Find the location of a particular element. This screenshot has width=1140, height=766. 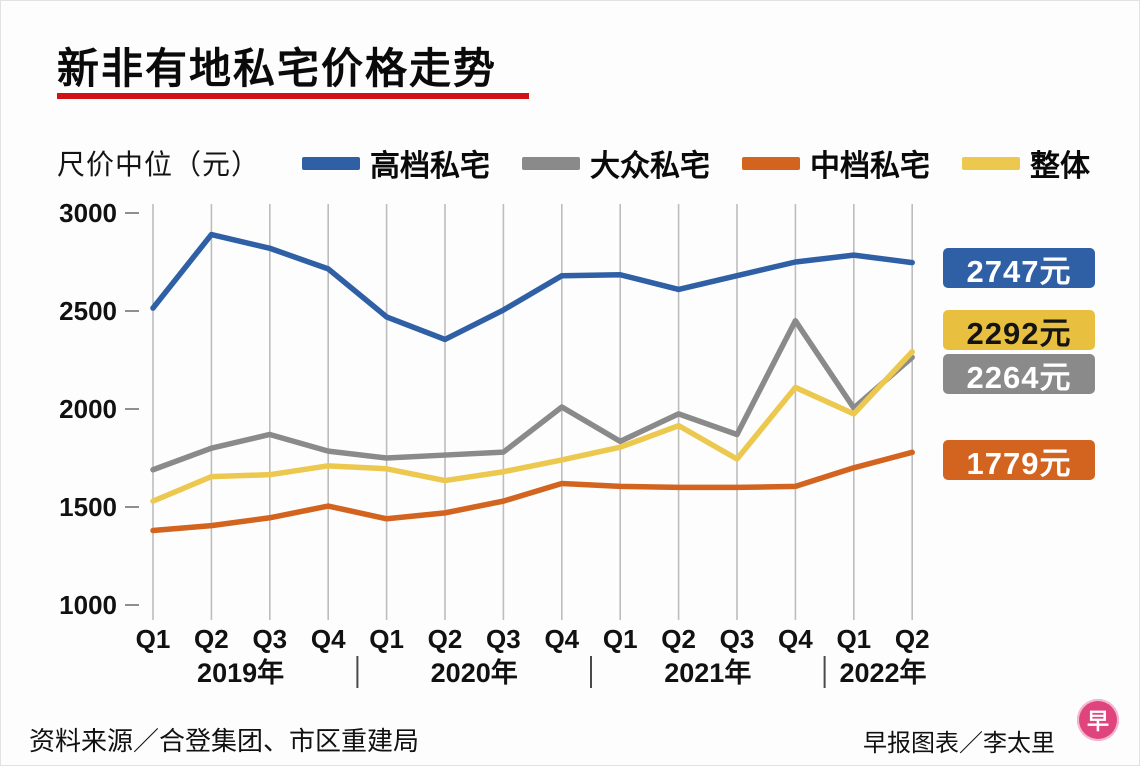

title-underline is located at coordinates (293, 96).